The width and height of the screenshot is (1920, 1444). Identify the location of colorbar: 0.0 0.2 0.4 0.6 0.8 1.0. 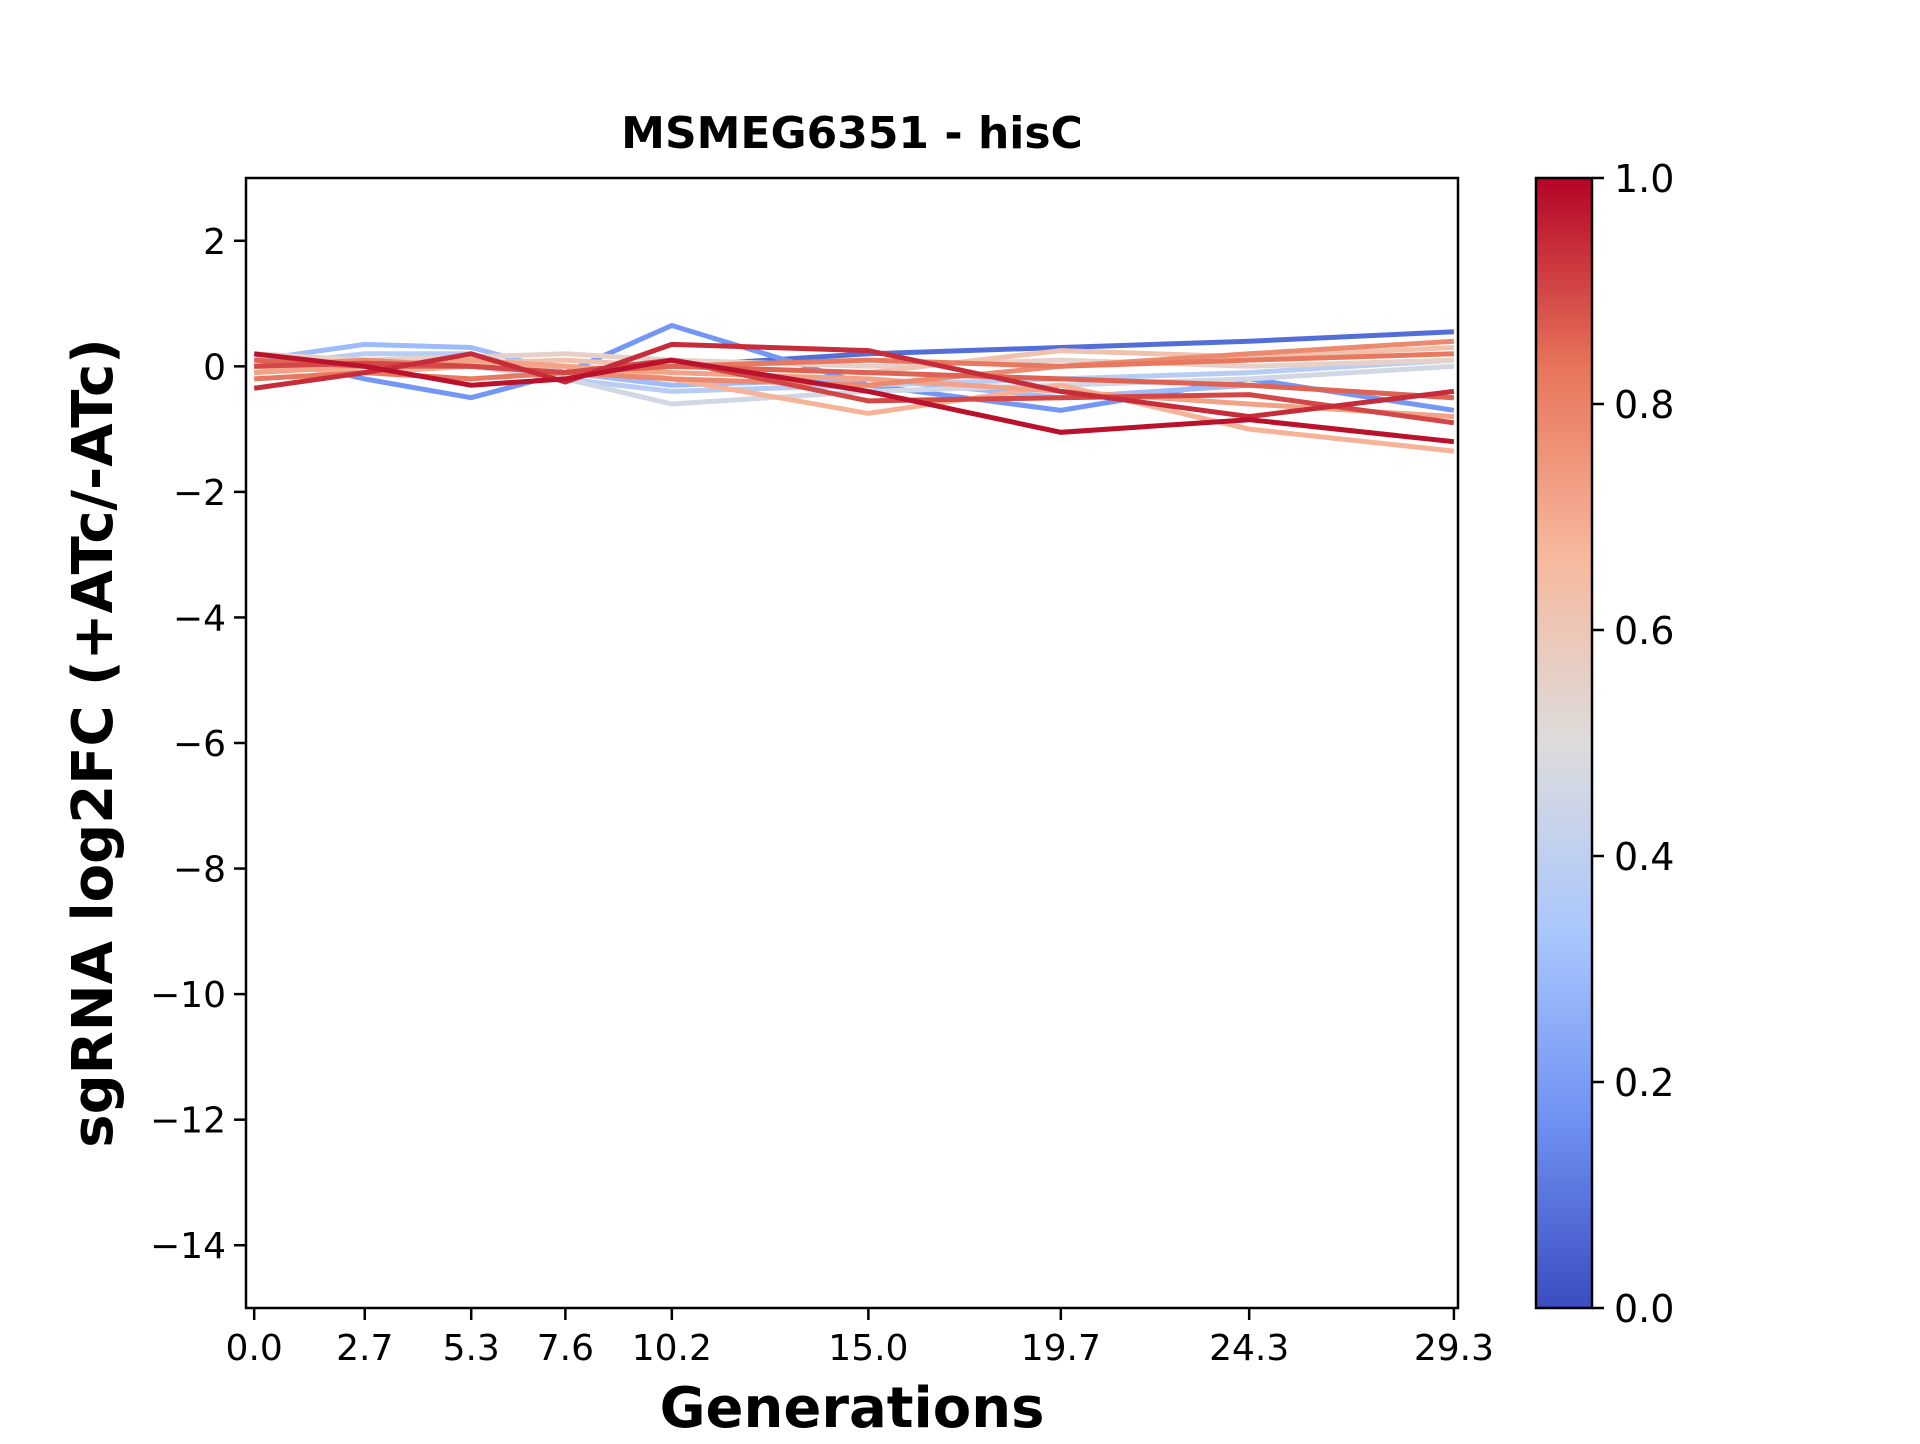
(1604, 744).